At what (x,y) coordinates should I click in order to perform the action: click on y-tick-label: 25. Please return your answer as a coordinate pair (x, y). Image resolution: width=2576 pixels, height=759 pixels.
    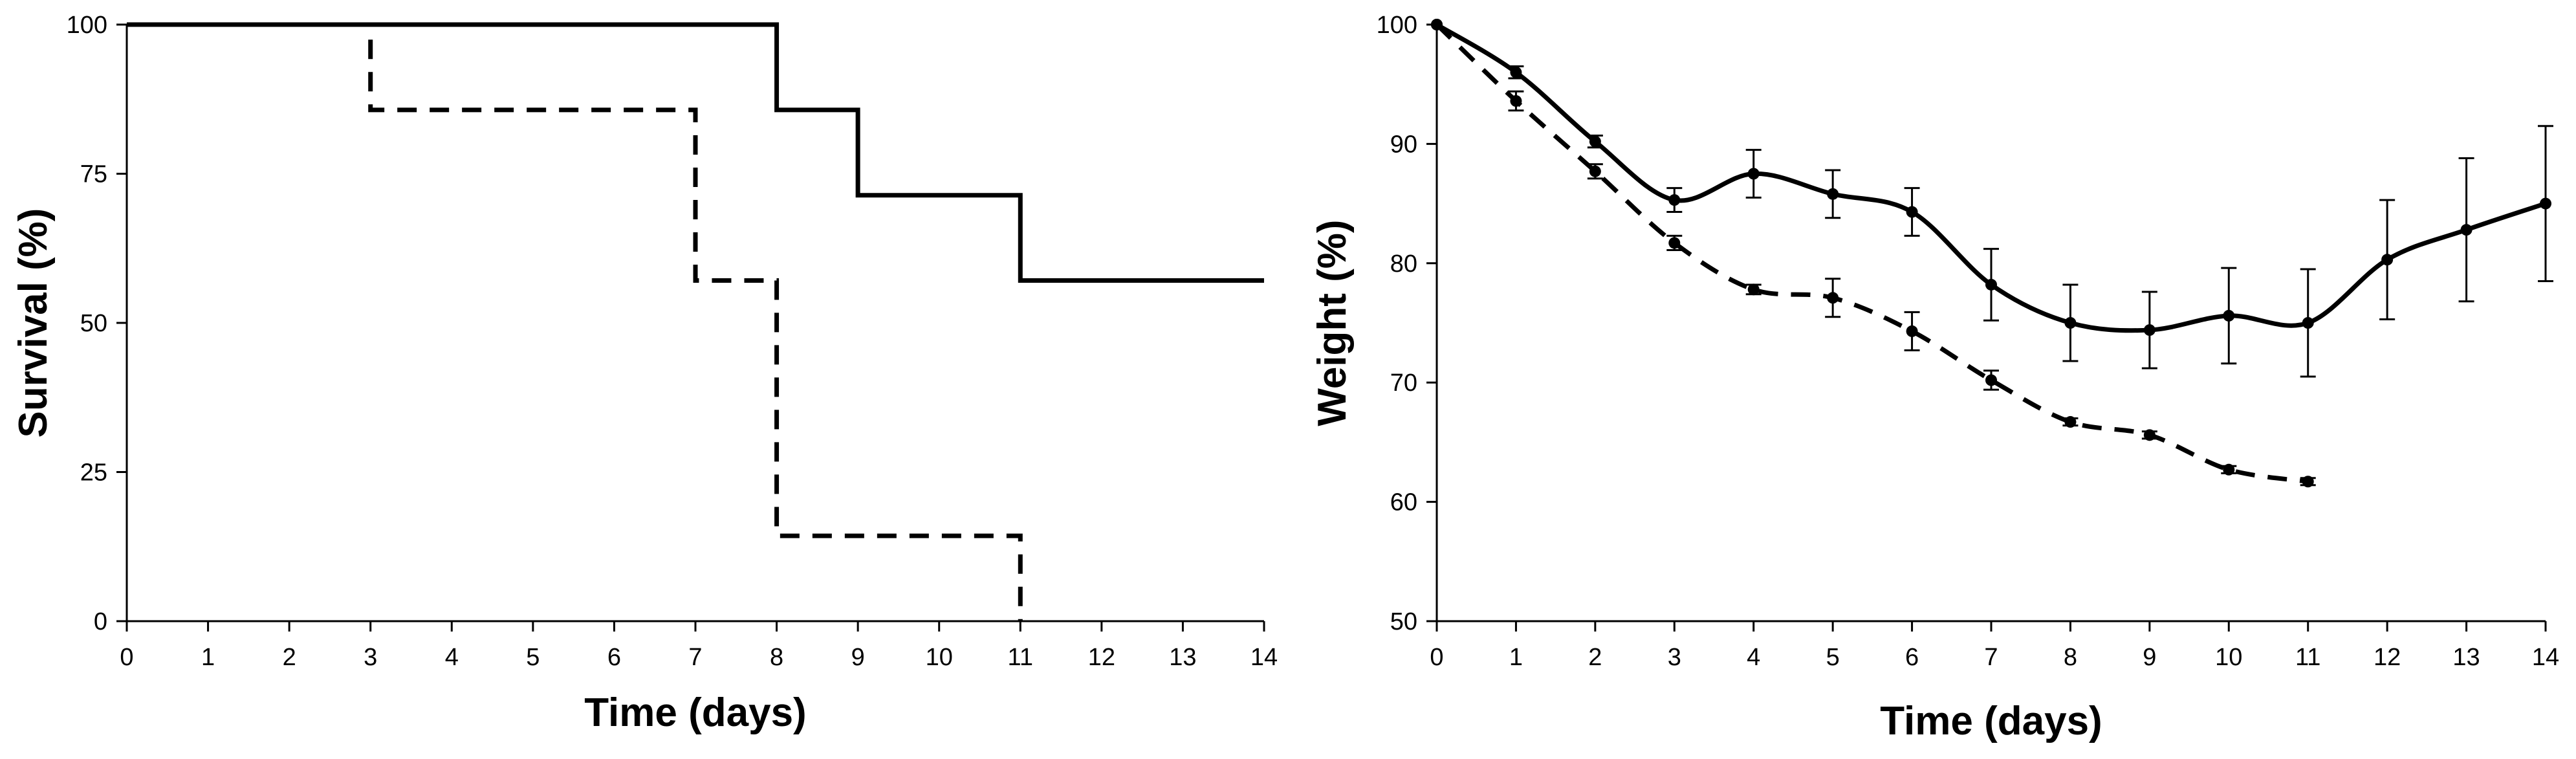
    Looking at the image, I should click on (93, 473).